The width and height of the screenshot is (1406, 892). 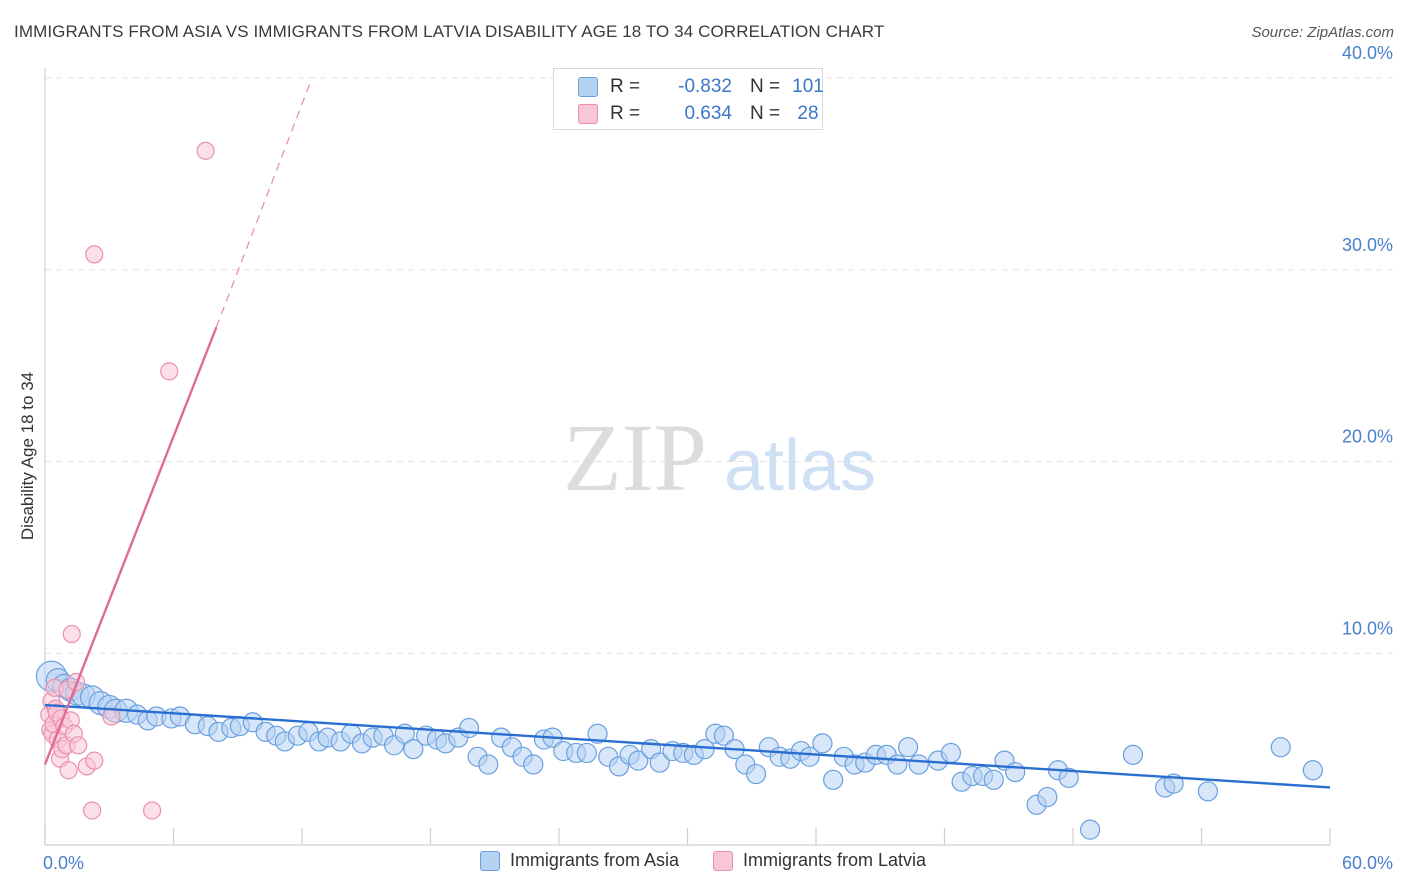 I want to click on x-tick-label-min: 0.0%, so click(x=63, y=863).